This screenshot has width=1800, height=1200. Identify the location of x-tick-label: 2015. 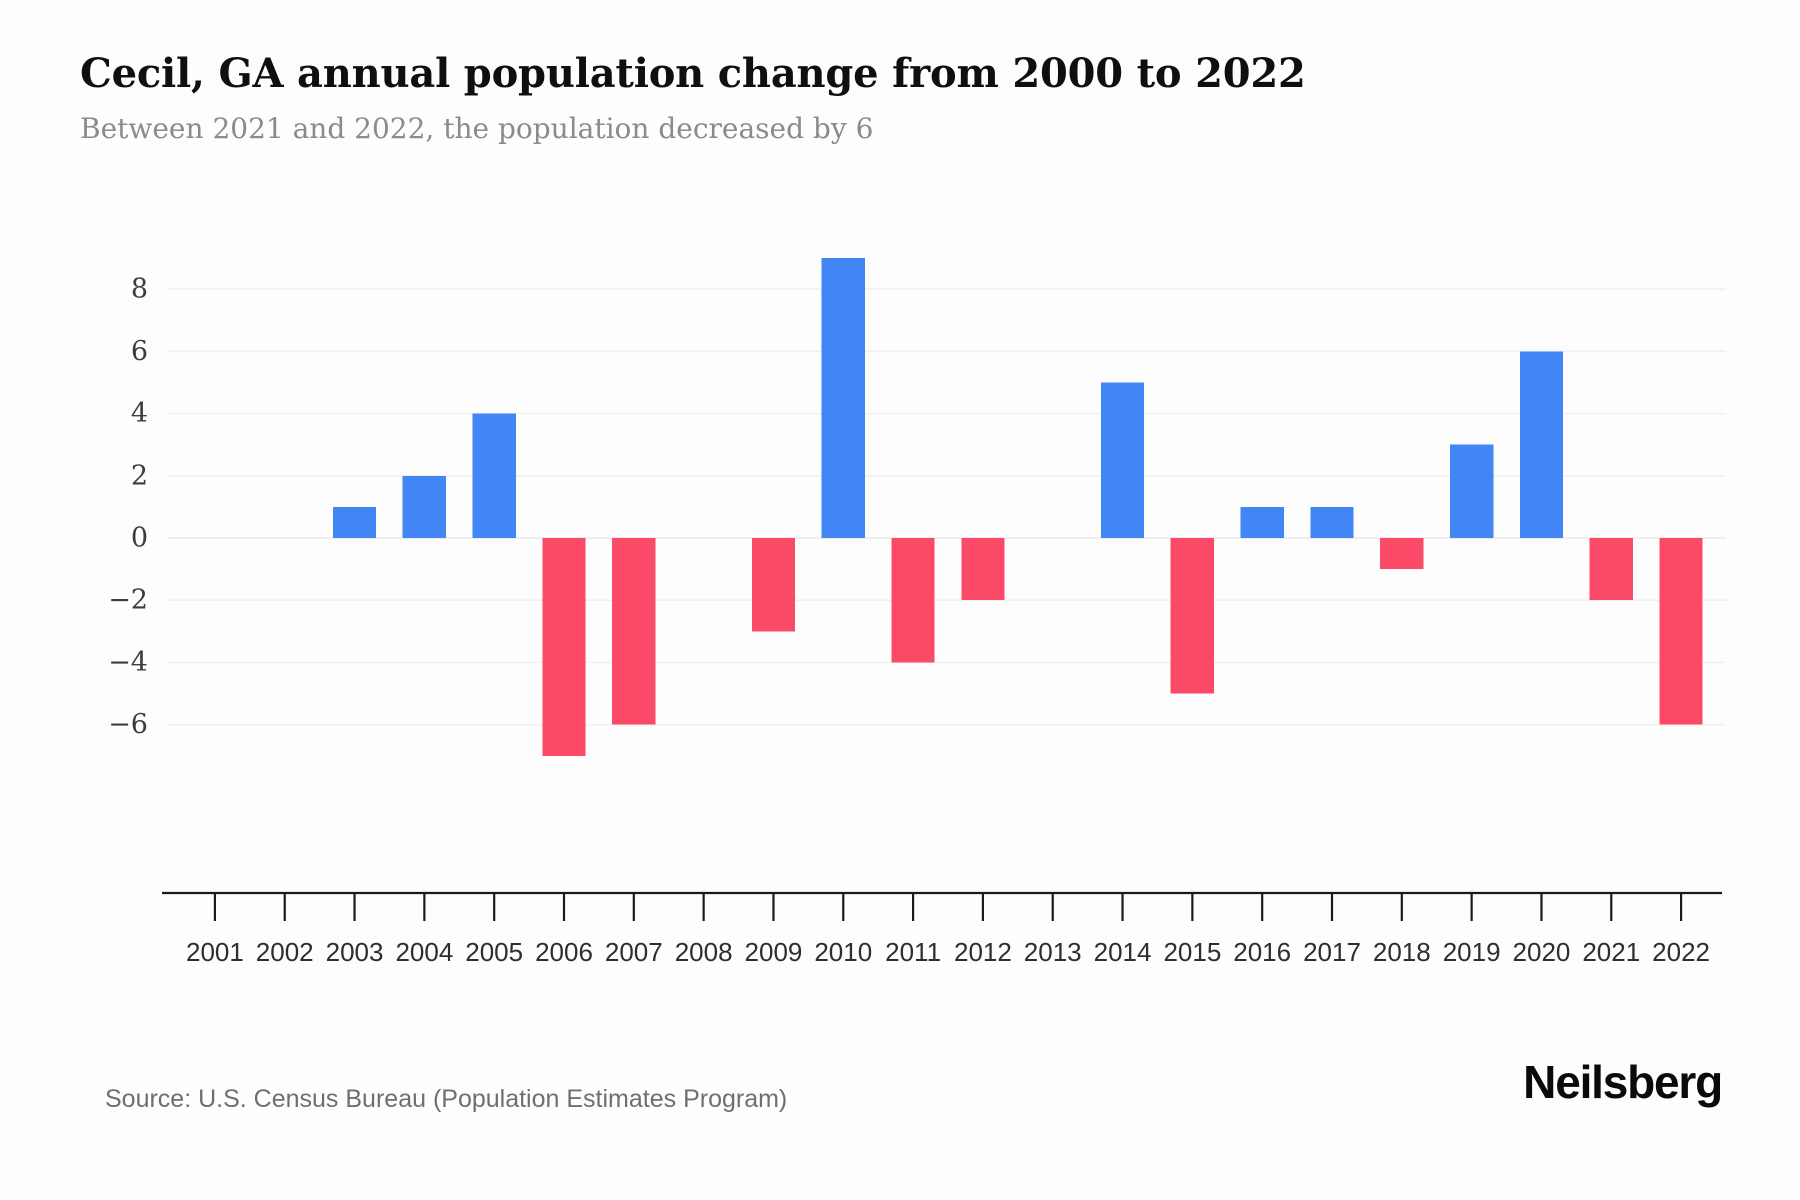
(1192, 952).